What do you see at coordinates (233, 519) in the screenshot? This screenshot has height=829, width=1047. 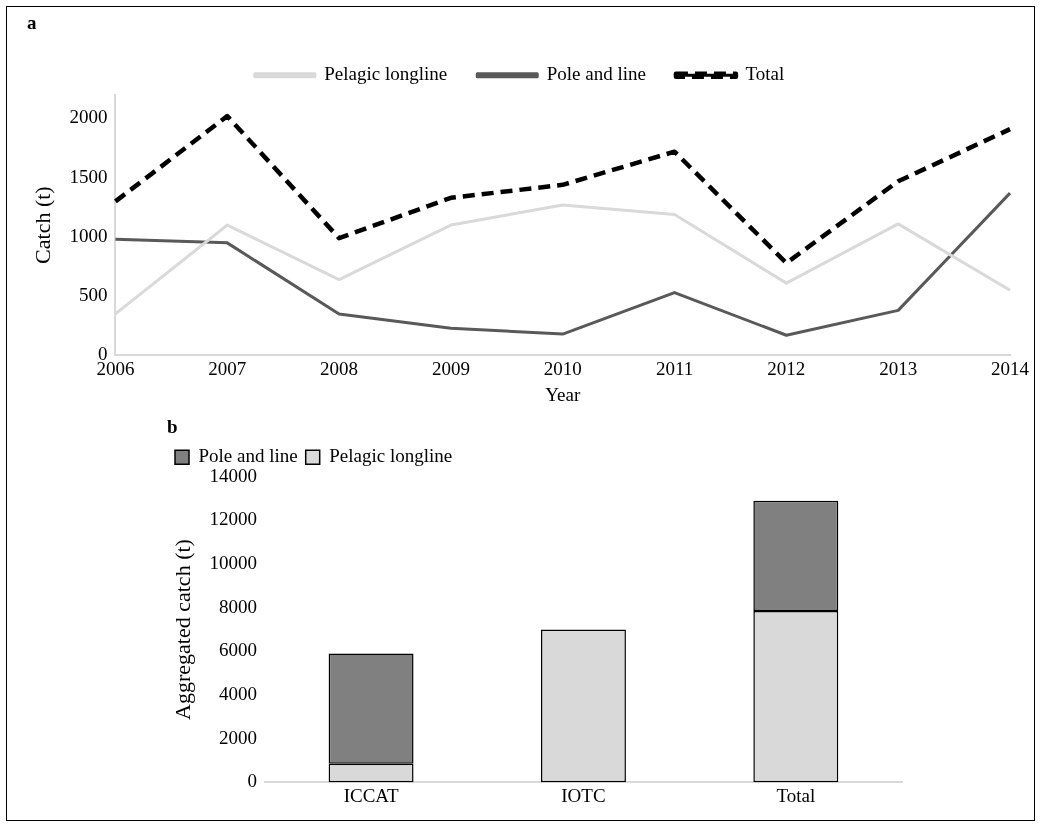 I see `y-tick-label: 12000` at bounding box center [233, 519].